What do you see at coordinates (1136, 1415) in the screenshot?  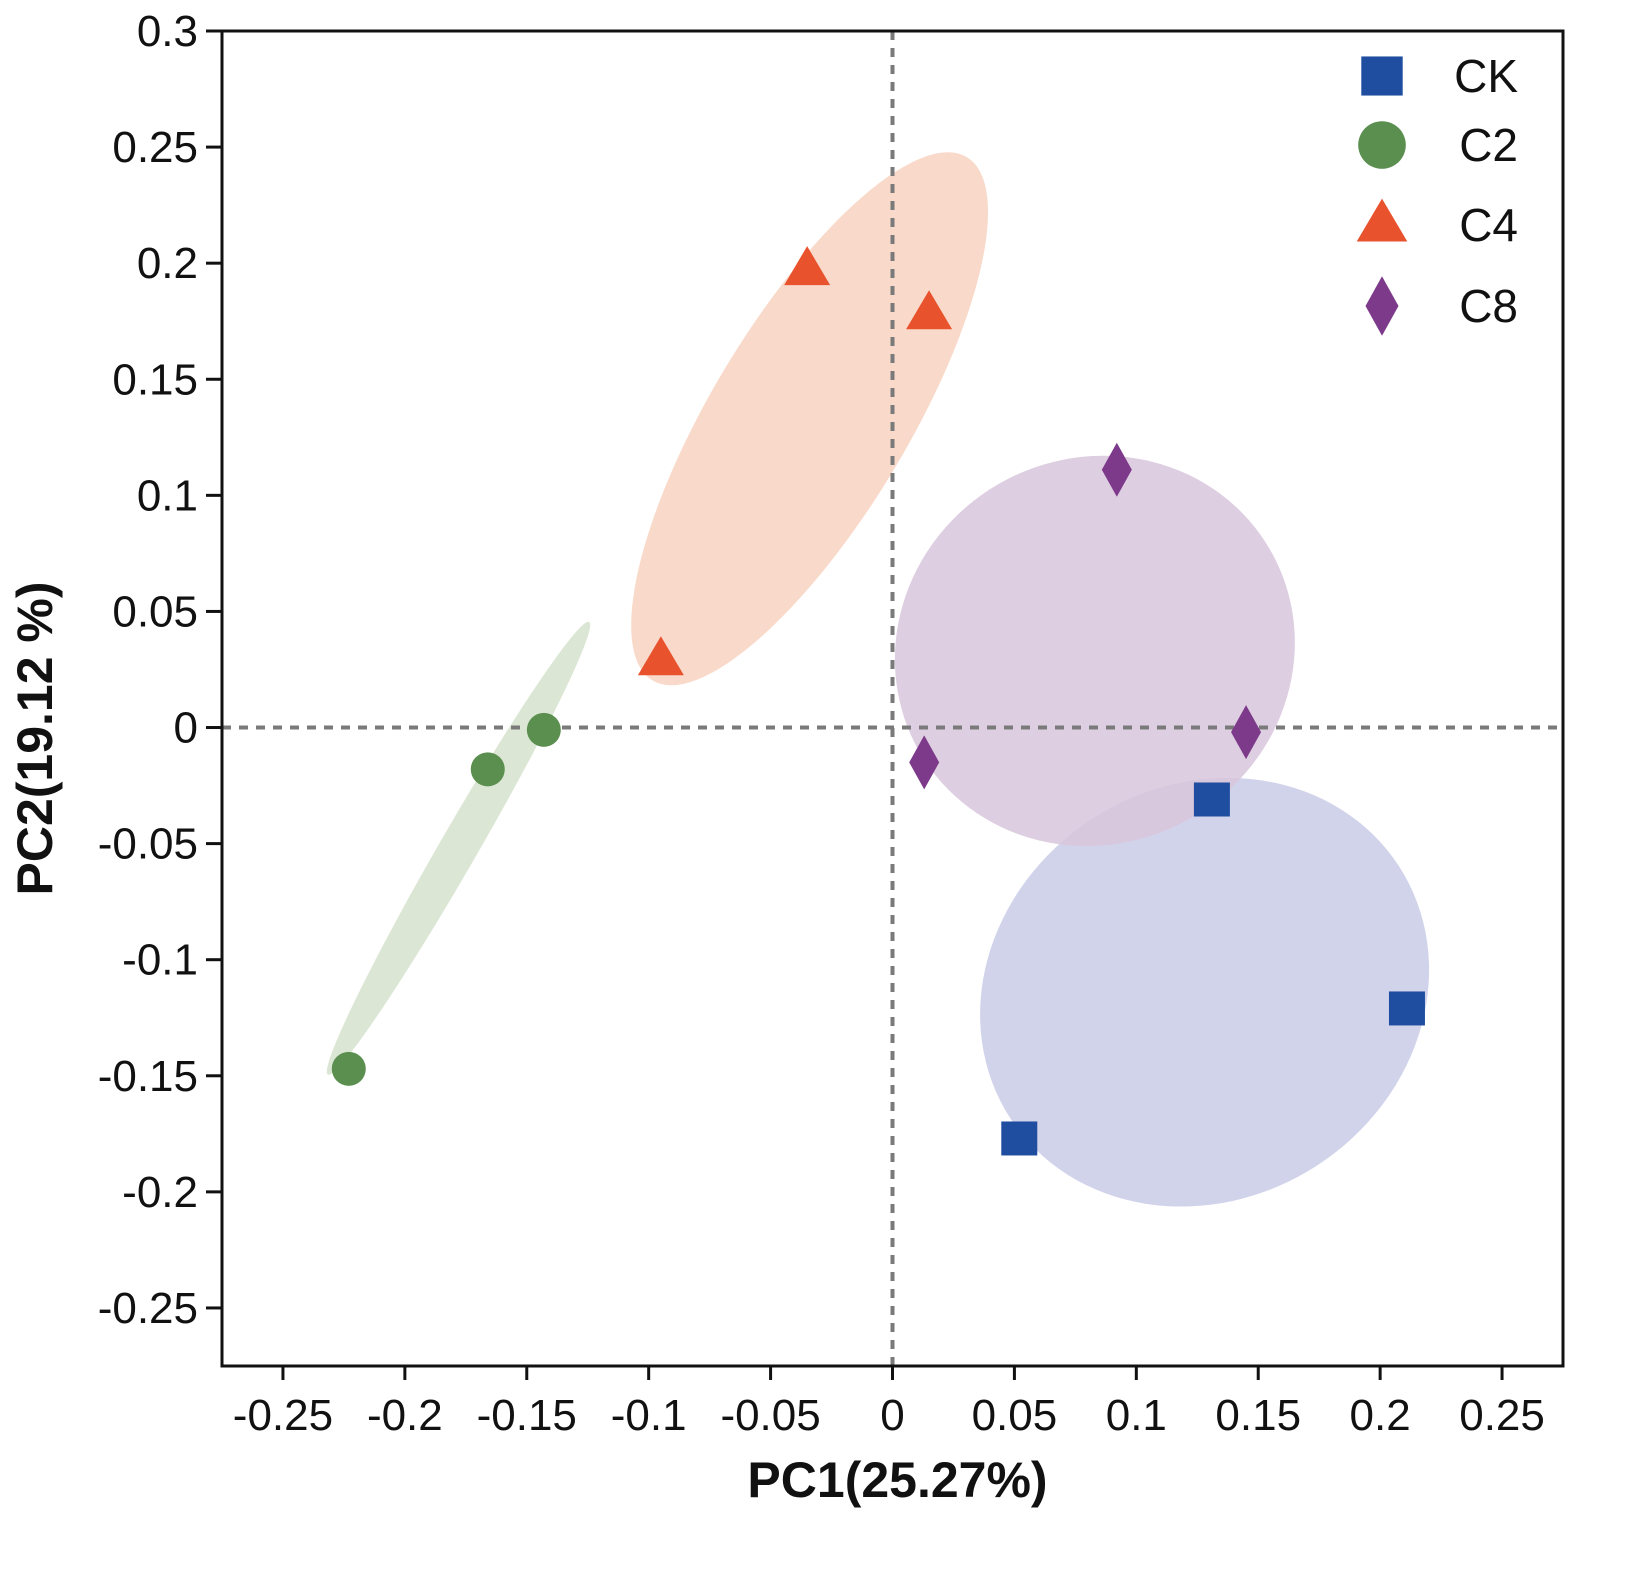 I see `x-tick-label: 0.1` at bounding box center [1136, 1415].